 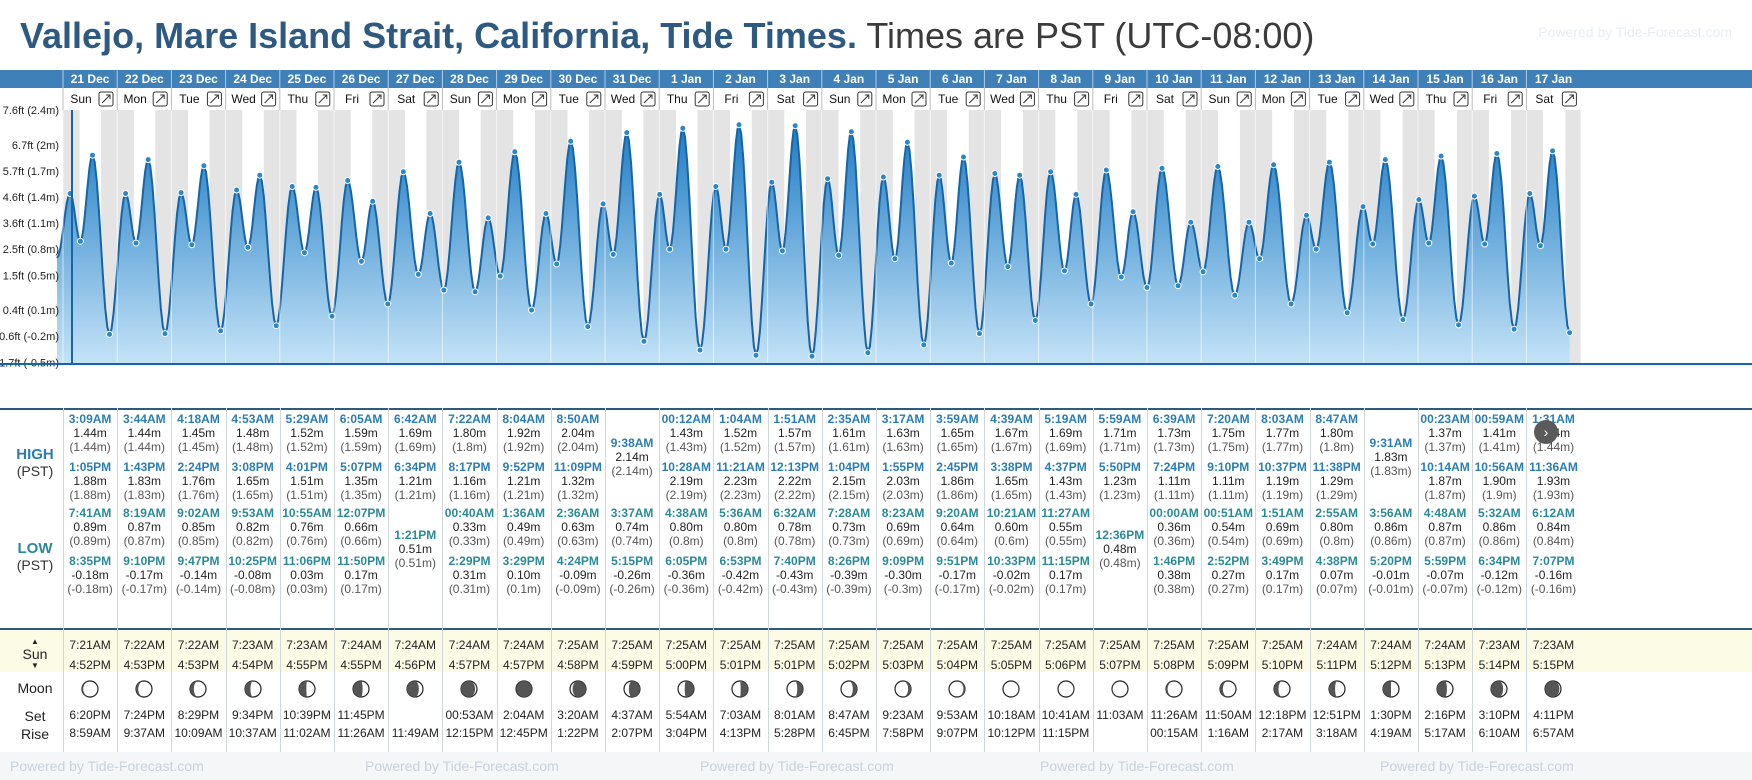 What do you see at coordinates (1336, 561) in the screenshot?
I see `low-tide-time: 4:38PM` at bounding box center [1336, 561].